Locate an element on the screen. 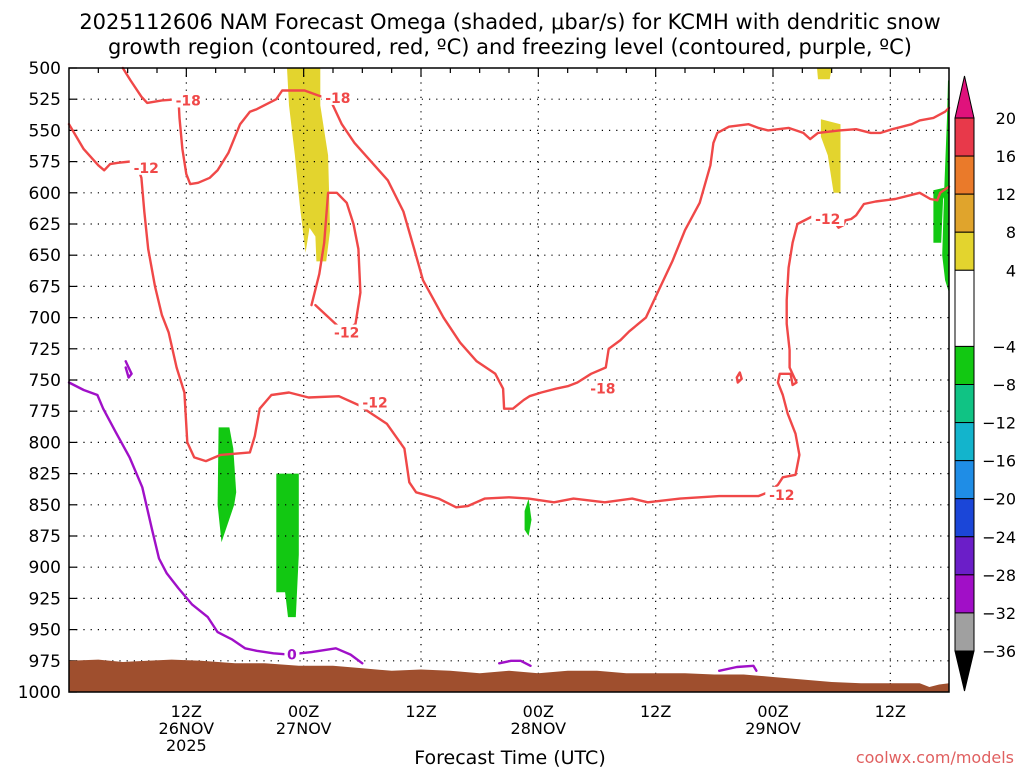 Image resolution: width=1024 pixels, height=772 pixels. y-tick-label: 675 is located at coordinates (45, 287).